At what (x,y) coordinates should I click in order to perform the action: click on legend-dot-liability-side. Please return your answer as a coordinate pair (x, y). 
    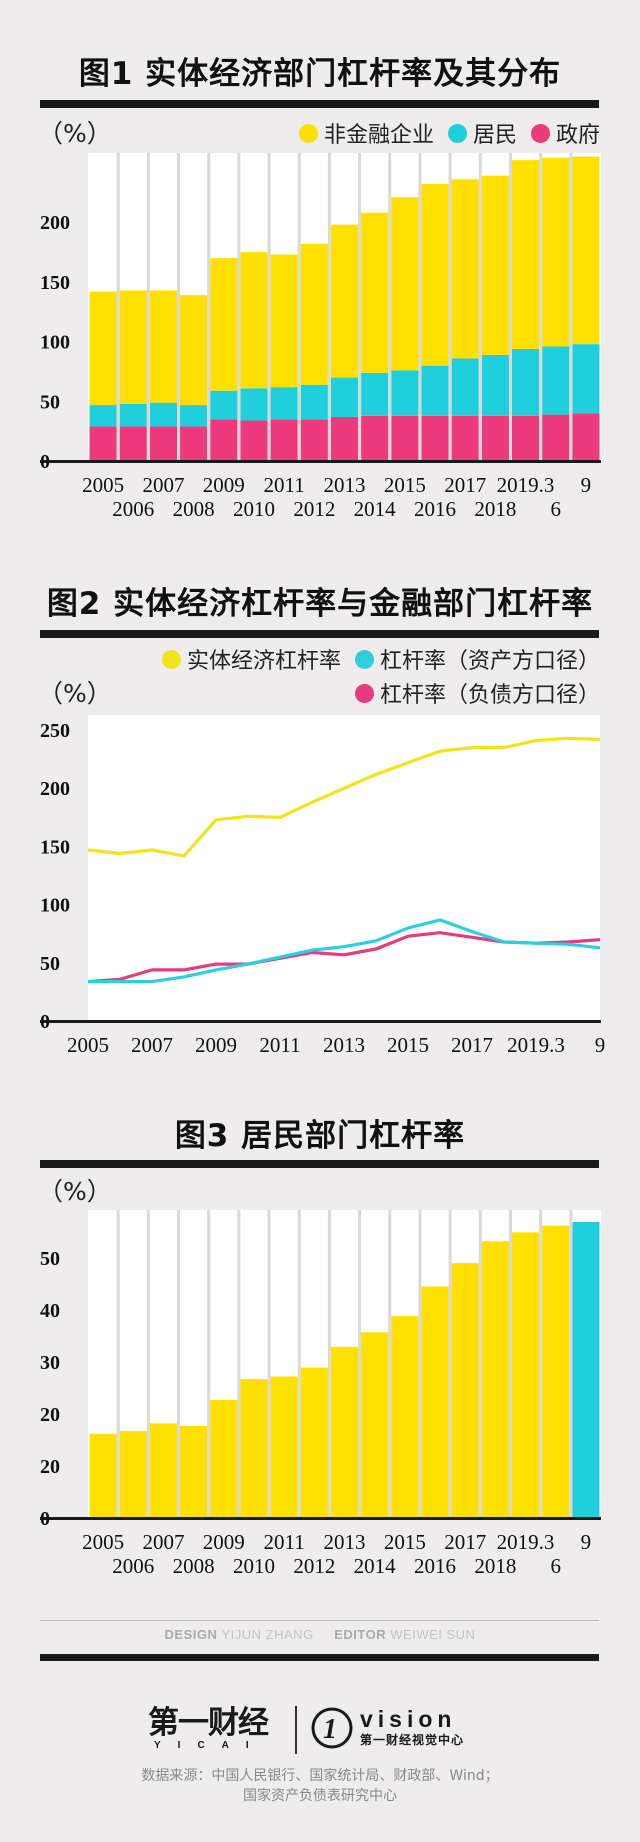
    Looking at the image, I should click on (364, 693).